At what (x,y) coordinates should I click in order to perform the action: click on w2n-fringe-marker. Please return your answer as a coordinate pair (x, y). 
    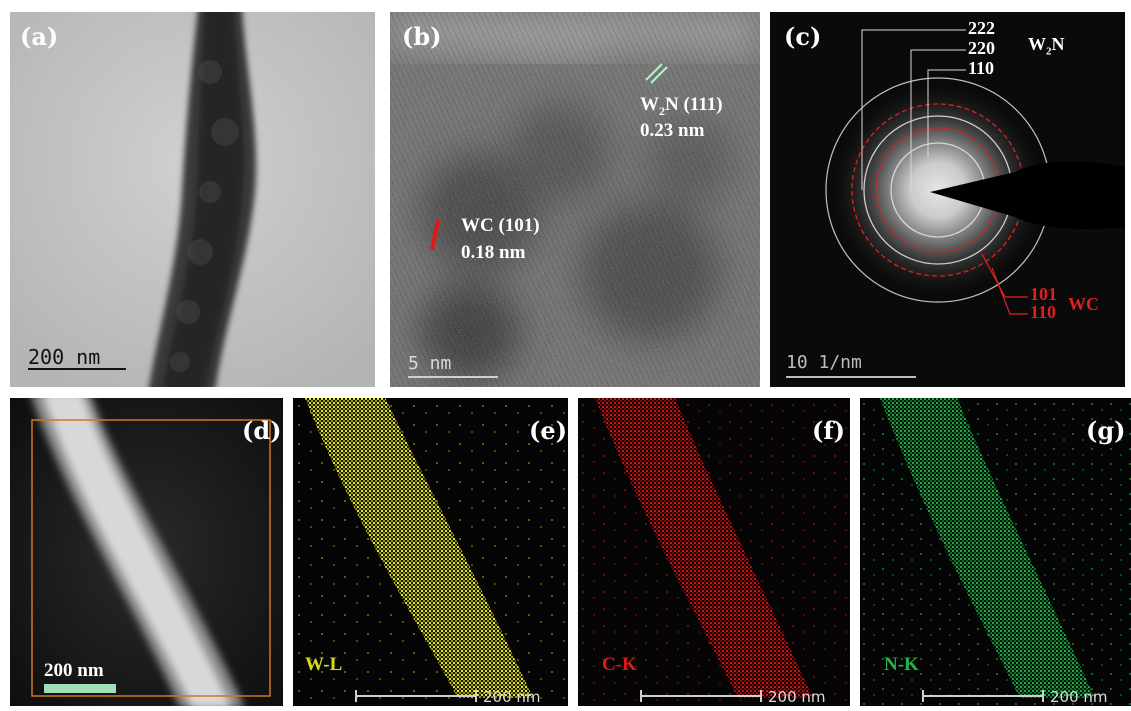
    Looking at the image, I should click on (654, 72).